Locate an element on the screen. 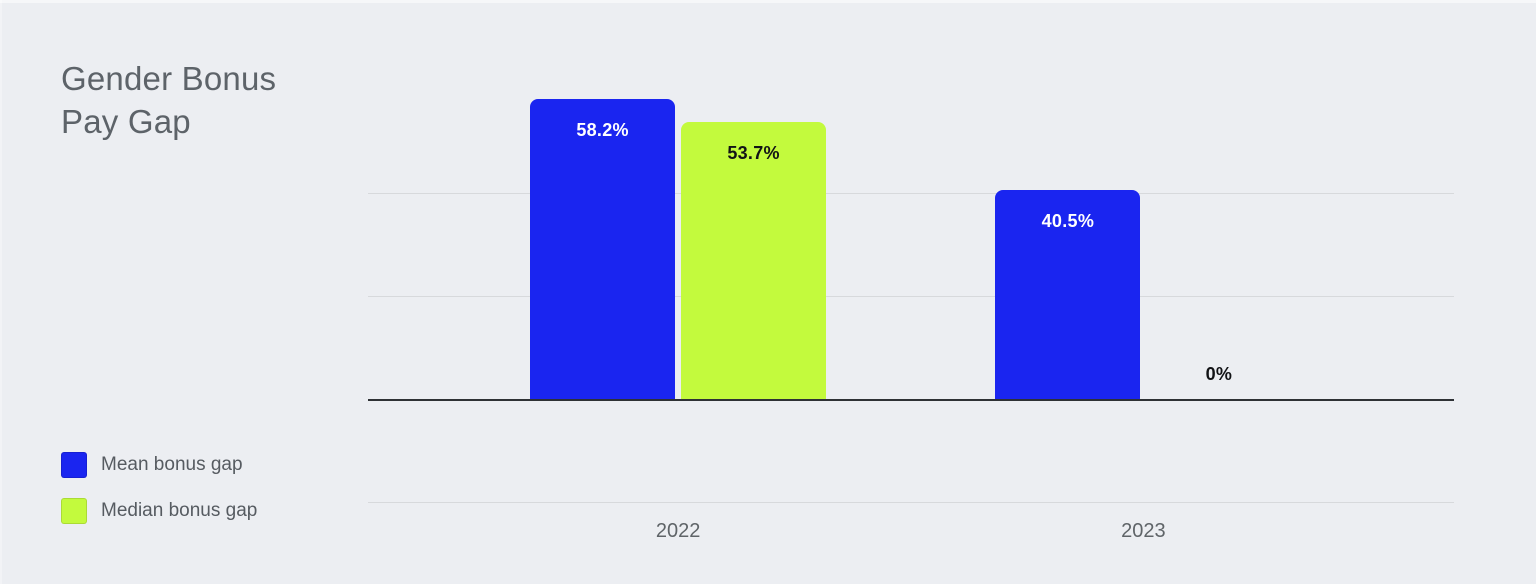  bar-mean-bonus-gap-2022 is located at coordinates (603, 249).